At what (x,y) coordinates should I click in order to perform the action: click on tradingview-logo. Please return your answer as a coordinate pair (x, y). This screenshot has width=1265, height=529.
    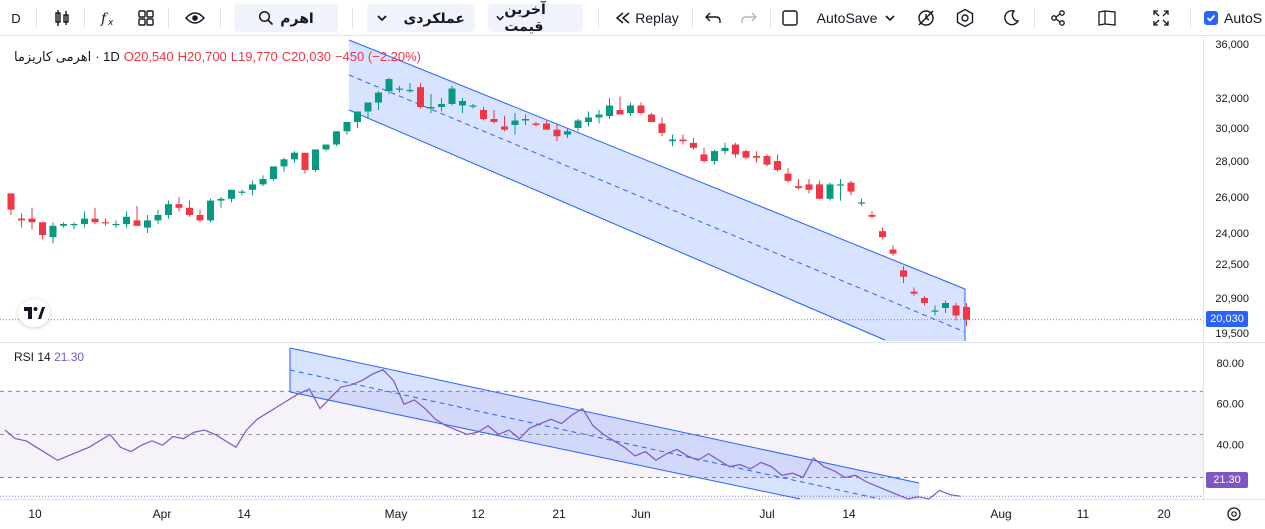
    Looking at the image, I should click on (34, 313).